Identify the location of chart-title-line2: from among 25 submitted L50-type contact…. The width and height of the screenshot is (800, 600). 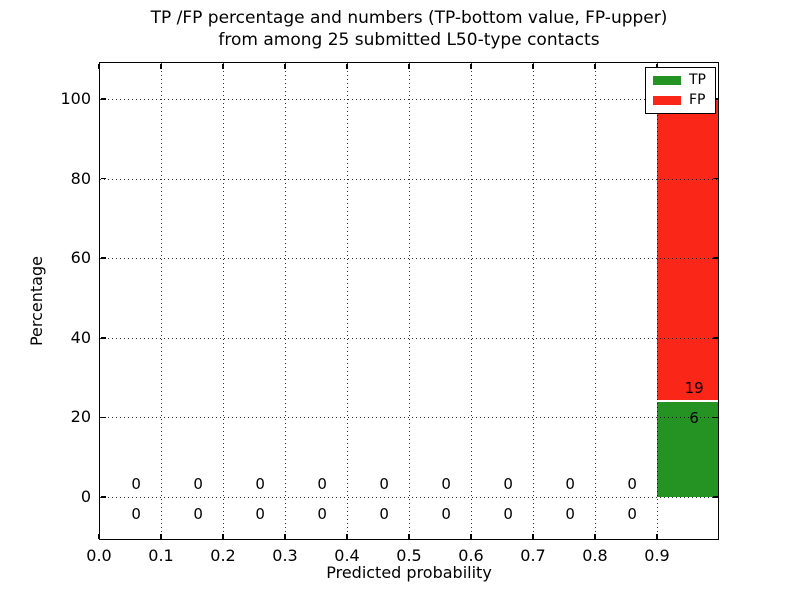
(409, 40).